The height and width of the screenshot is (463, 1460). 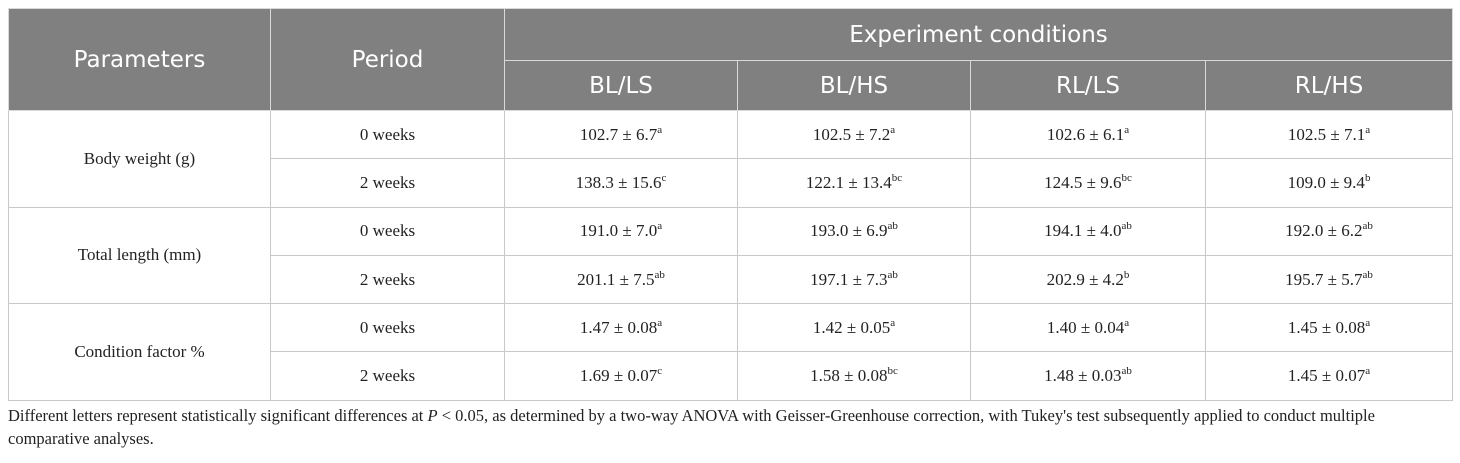 I want to click on value-cell: 1.58 ± 0.08bc, so click(x=854, y=376).